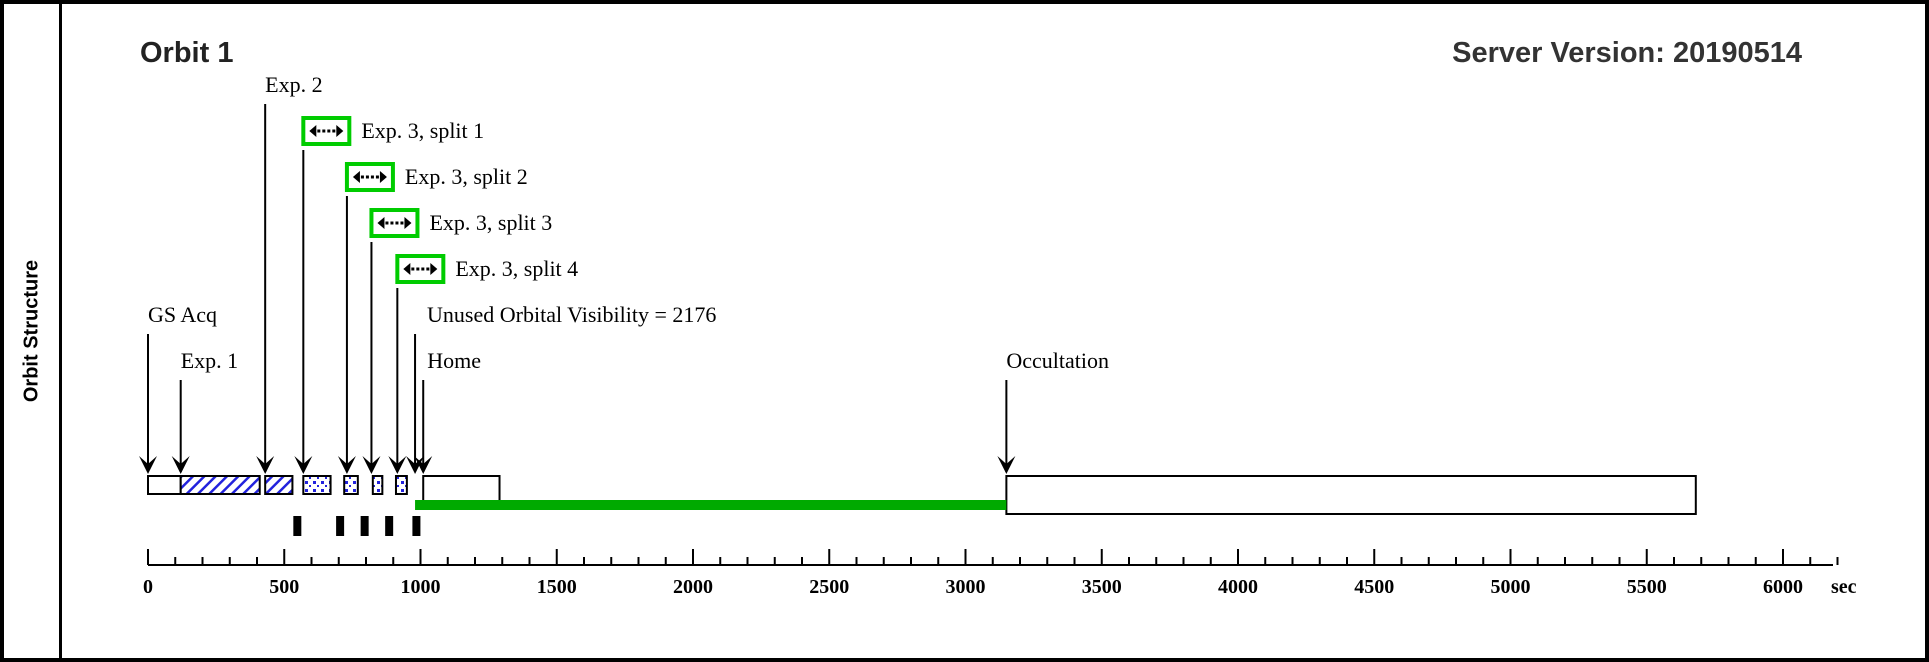 The image size is (1929, 662). I want to click on markers, so click(357, 526).